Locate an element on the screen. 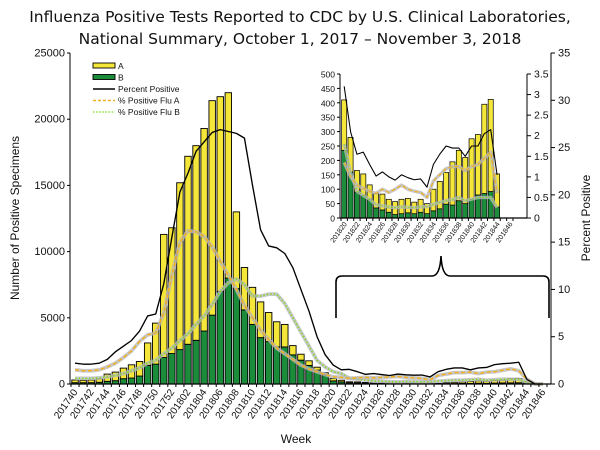  legend-label-4: % Positive Flu B is located at coordinates (149, 112).